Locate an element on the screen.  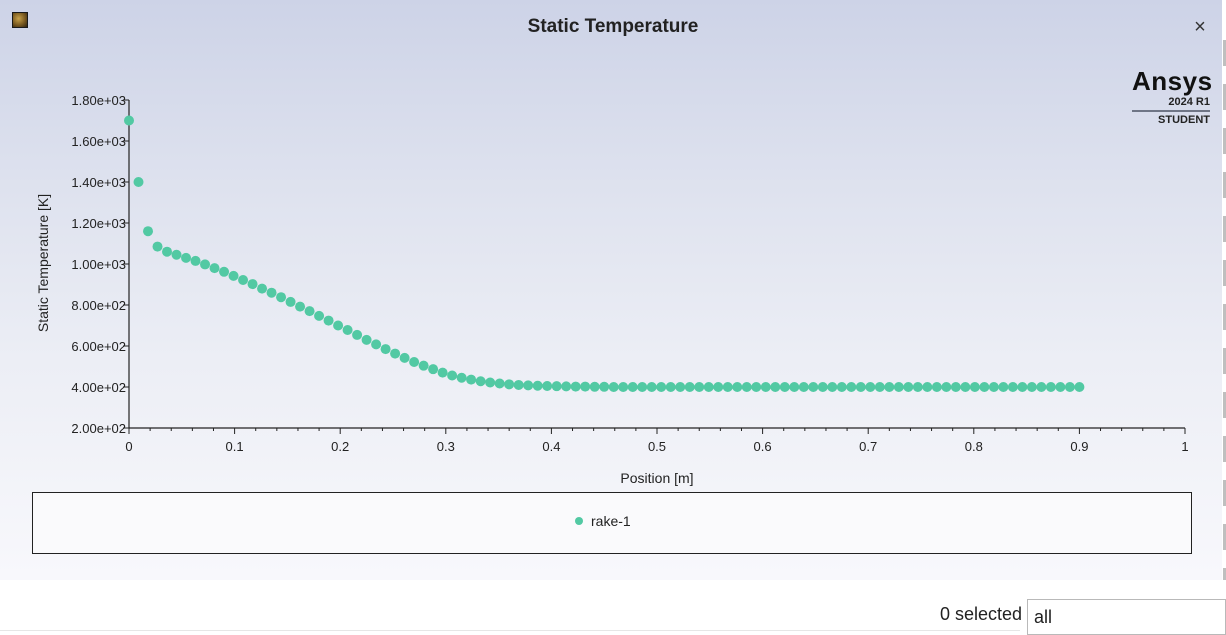
brand-edition: STUDENT is located at coordinates (1184, 120).